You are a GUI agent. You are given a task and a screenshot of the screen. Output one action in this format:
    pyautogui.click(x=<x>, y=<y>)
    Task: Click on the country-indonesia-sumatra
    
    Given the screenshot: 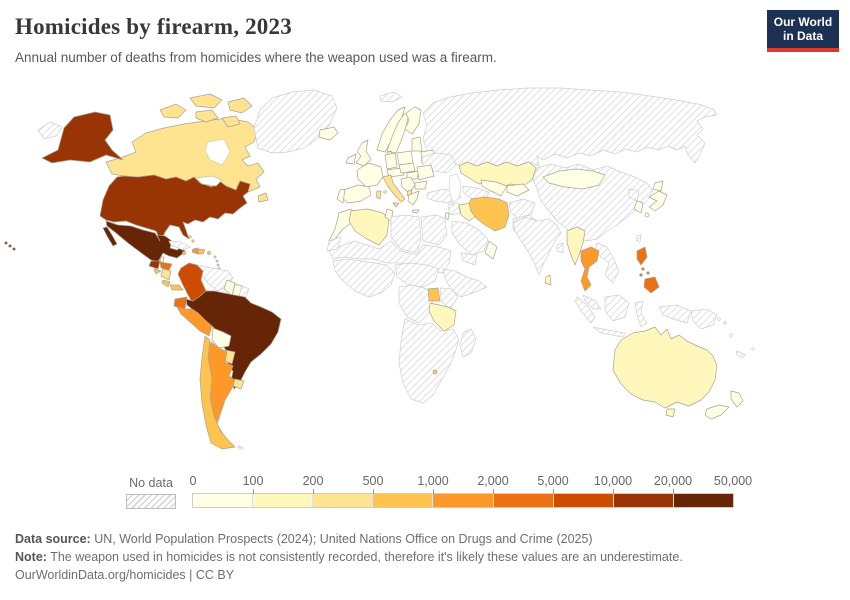 What is the action you would take?
    pyautogui.click(x=585, y=310)
    